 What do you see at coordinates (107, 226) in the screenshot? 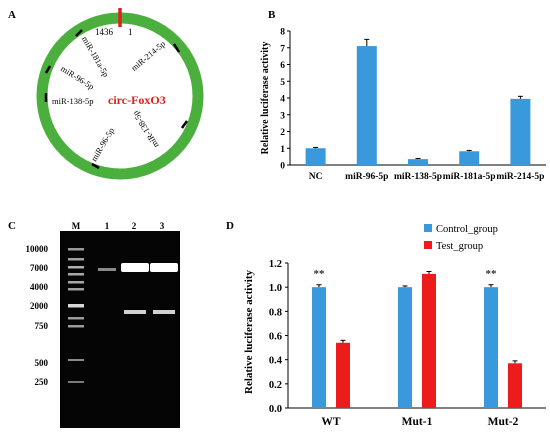
I see `lane-label-1: 1` at bounding box center [107, 226].